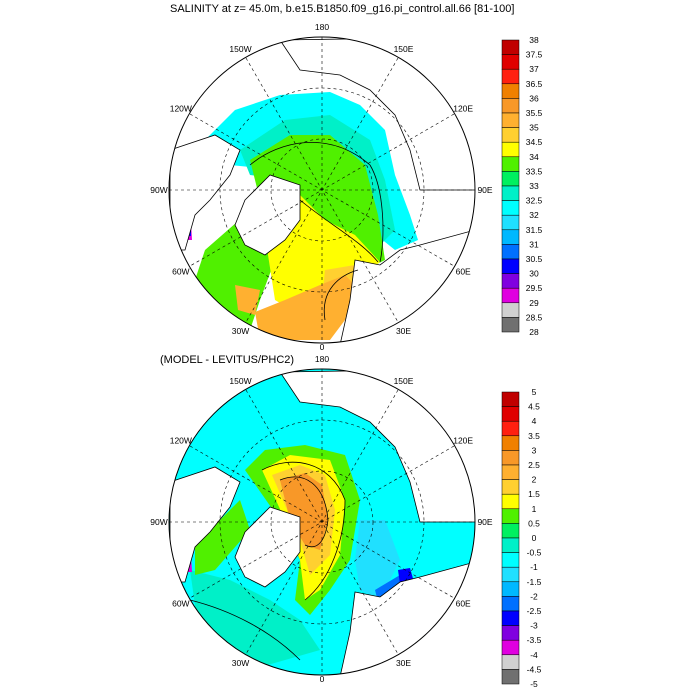  Describe the element at coordinates (403, 331) in the screenshot. I see `longitude-label: 30E` at that location.